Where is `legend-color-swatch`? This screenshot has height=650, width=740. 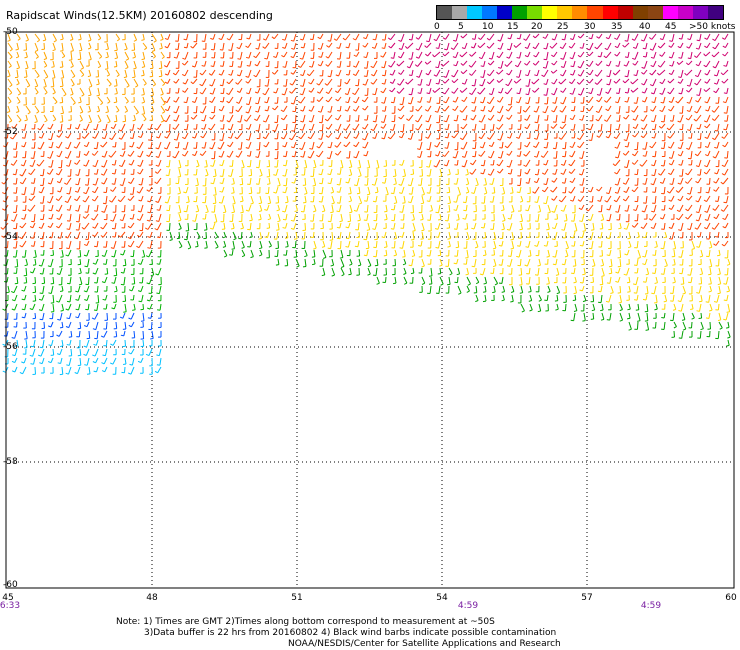
legend-color-swatch is located at coordinates (505, 12).